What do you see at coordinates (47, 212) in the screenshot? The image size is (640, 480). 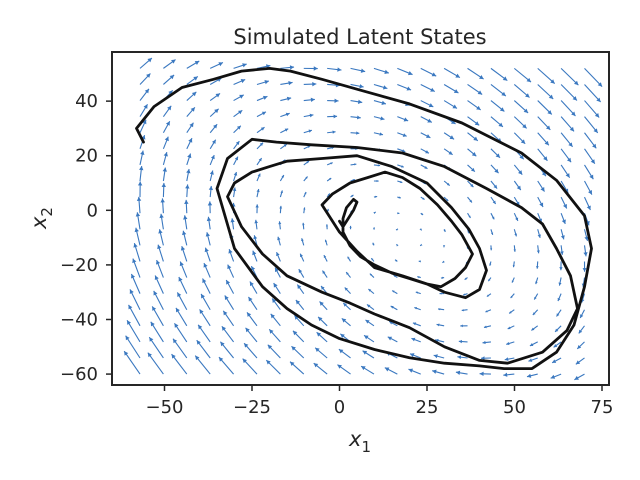 I see `y-axis-label-sub: 2` at bounding box center [47, 212].